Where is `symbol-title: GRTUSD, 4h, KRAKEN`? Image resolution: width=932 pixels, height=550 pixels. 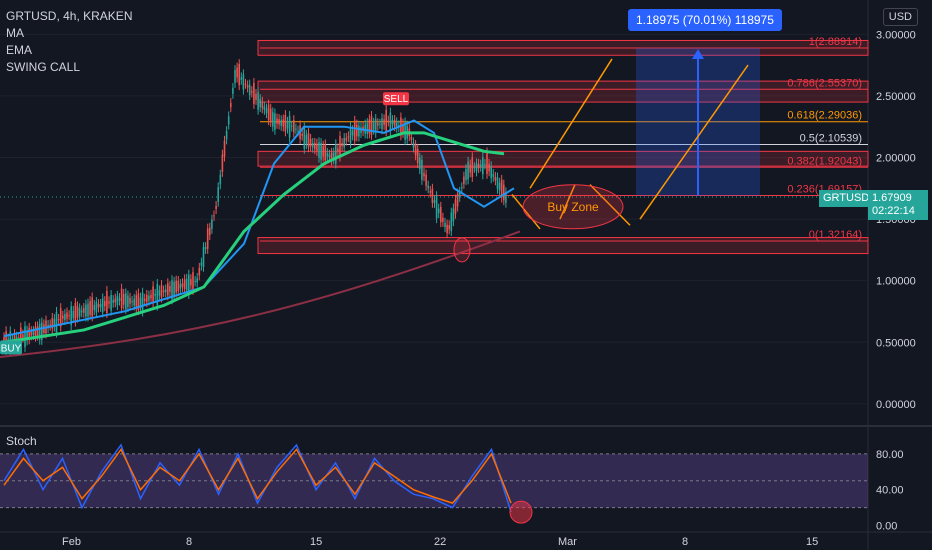
symbol-title: GRTUSD, 4h, KRAKEN is located at coordinates (69, 16).